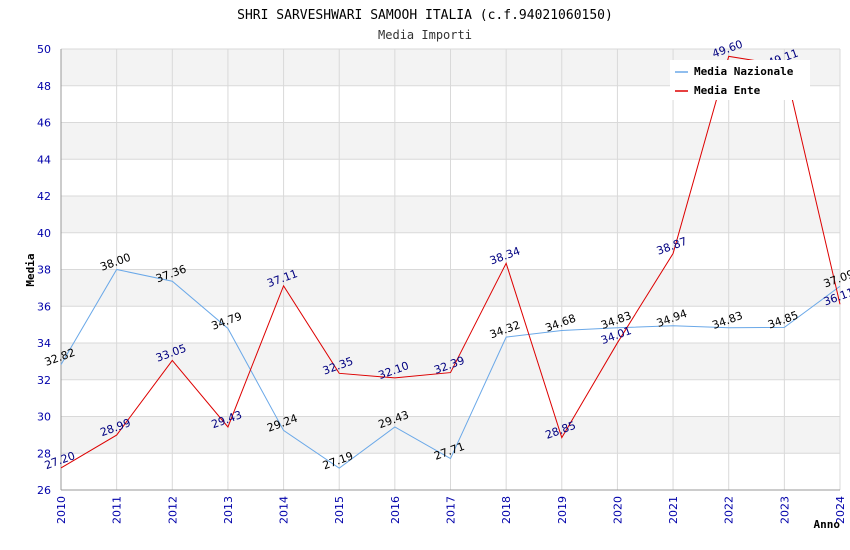 The image size is (850, 550). What do you see at coordinates (44, 343) in the screenshot?
I see `y-tick-label: 34` at bounding box center [44, 343].